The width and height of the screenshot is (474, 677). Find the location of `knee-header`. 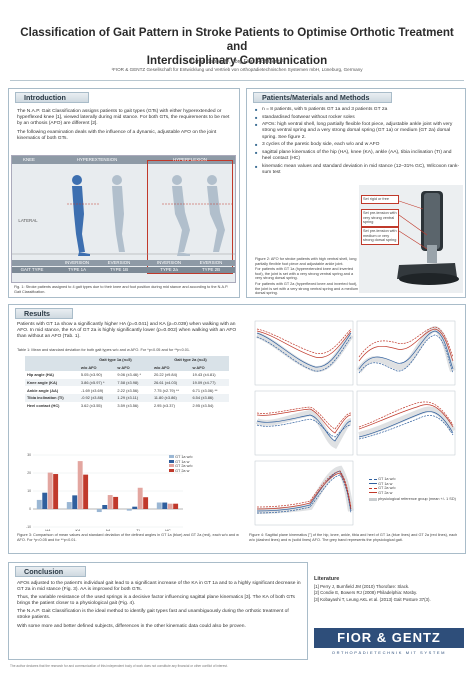

knee-header is located at coordinates (123, 160).